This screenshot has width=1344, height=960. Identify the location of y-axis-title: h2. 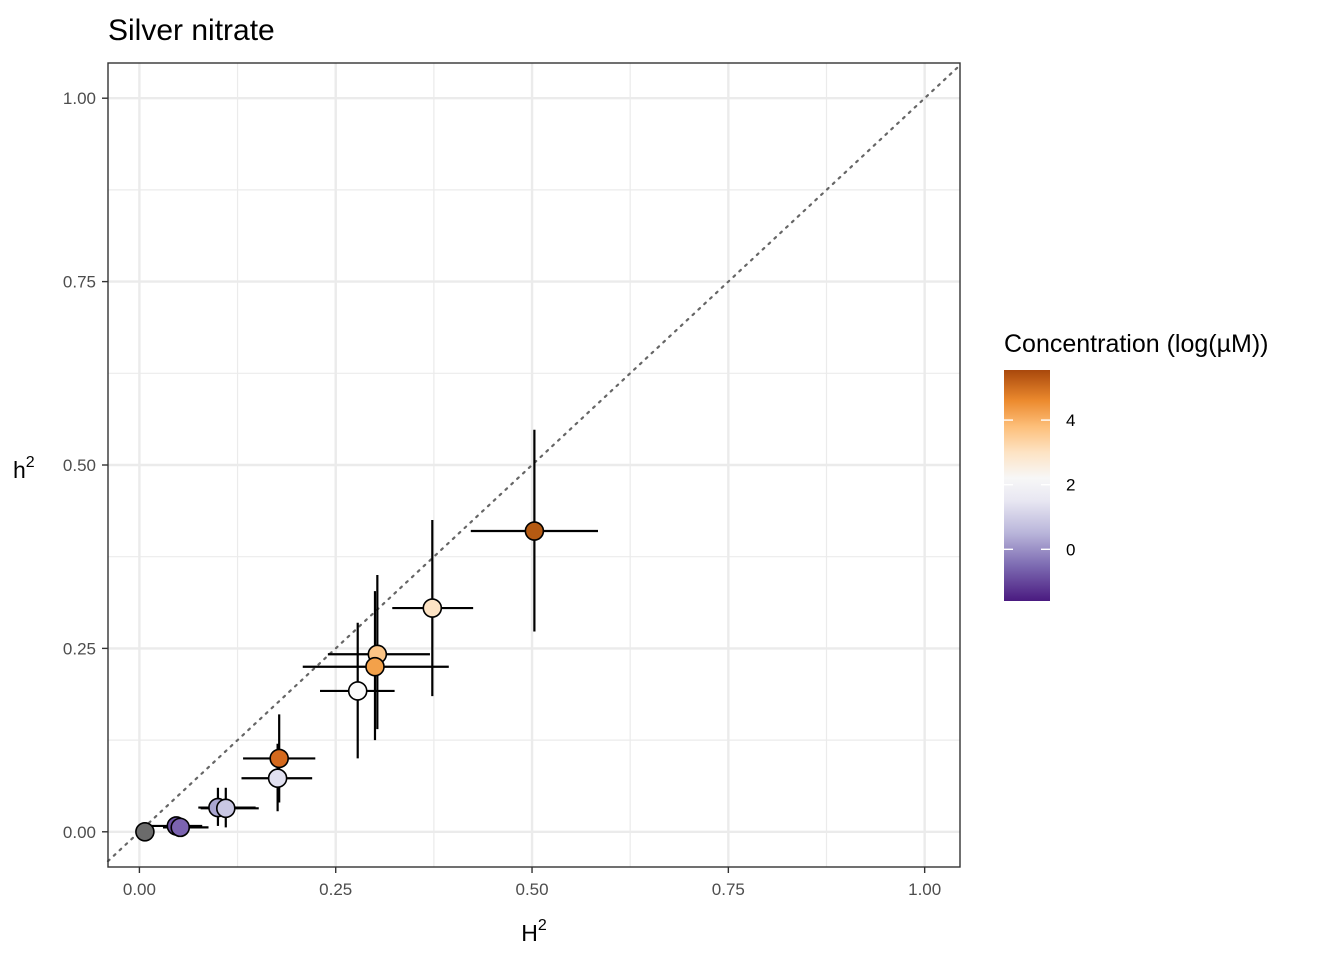
(24, 468).